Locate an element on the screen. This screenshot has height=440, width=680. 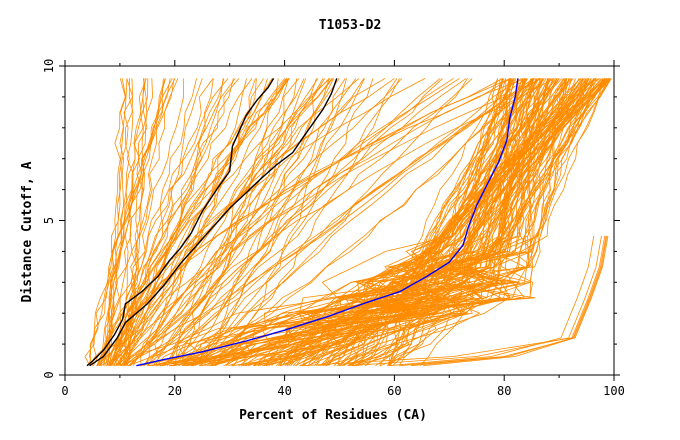
x-tick-label: 60 is located at coordinates (394, 391).